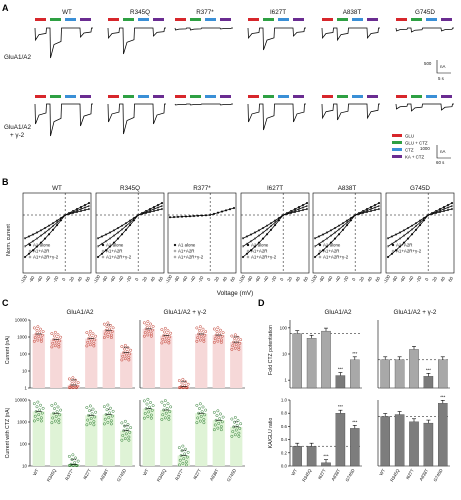 This screenshot has height=500, width=461. What do you see at coordinates (24, 354) in the screenshot?
I see `y-tick-label: 100` at bounding box center [24, 354].